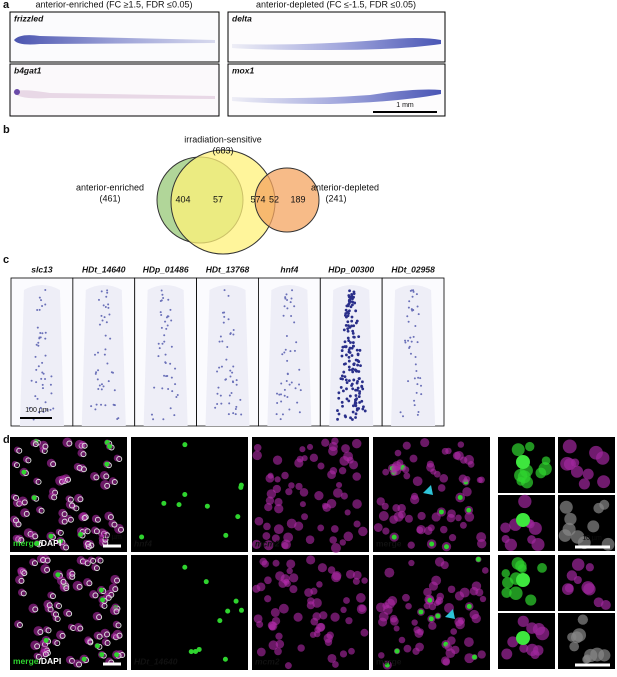 Image resolution: width=617 pixels, height=677 pixels. What do you see at coordinates (336, 44) in the screenshot?
I see `worm` at bounding box center [336, 44].